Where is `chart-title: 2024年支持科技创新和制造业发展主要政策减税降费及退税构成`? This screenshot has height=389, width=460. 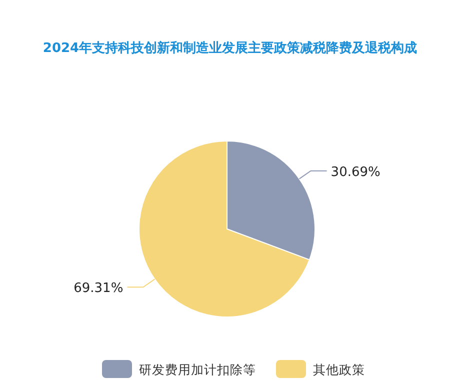 chart-title: 2024年支持科技创新和制造业发展主要政策减税降费及退税构成 is located at coordinates (230, 48).